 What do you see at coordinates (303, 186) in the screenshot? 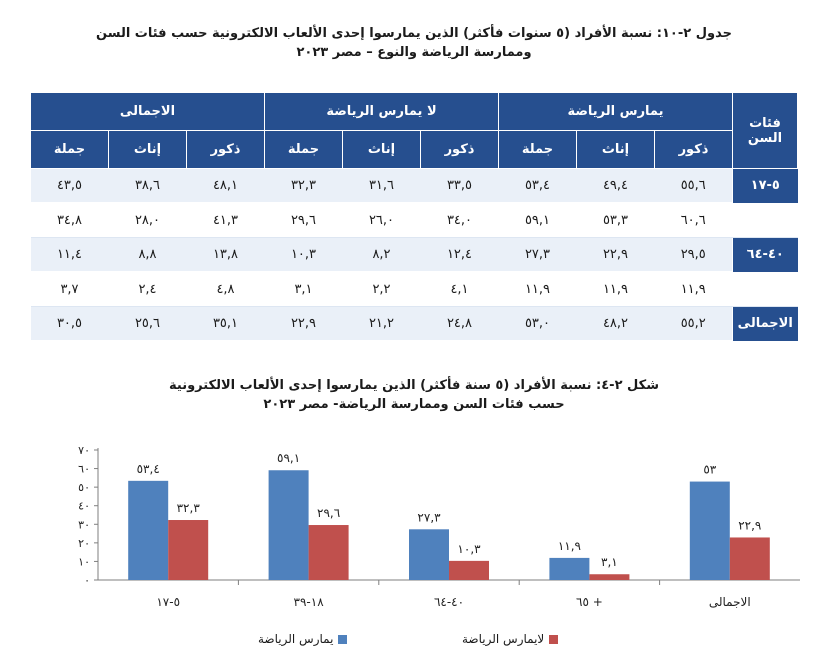
I see `value-cell: ٣٢,٣` at bounding box center [303, 186].